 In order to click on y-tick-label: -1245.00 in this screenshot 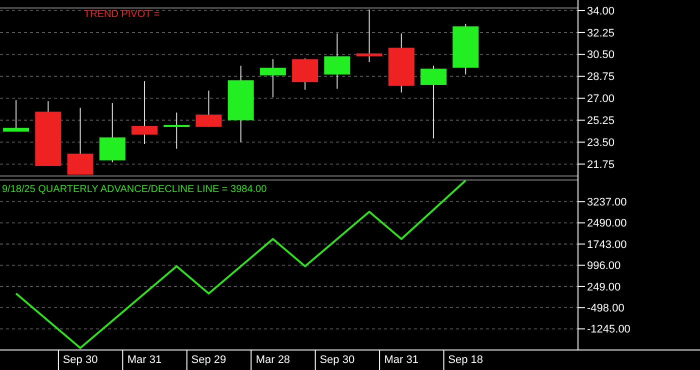, I will do `click(608, 330)`.